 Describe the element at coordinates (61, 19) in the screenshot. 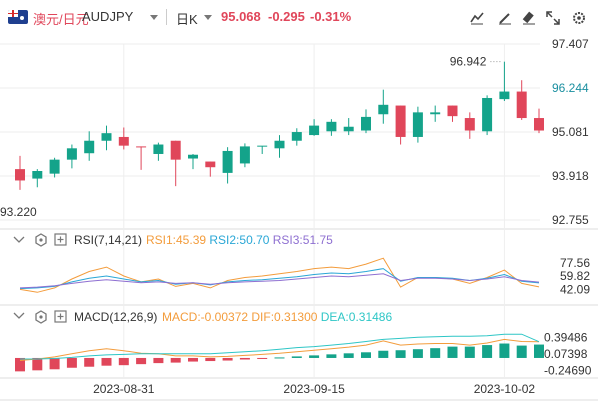

I see `instrument-name: 澳元/日元` at that location.